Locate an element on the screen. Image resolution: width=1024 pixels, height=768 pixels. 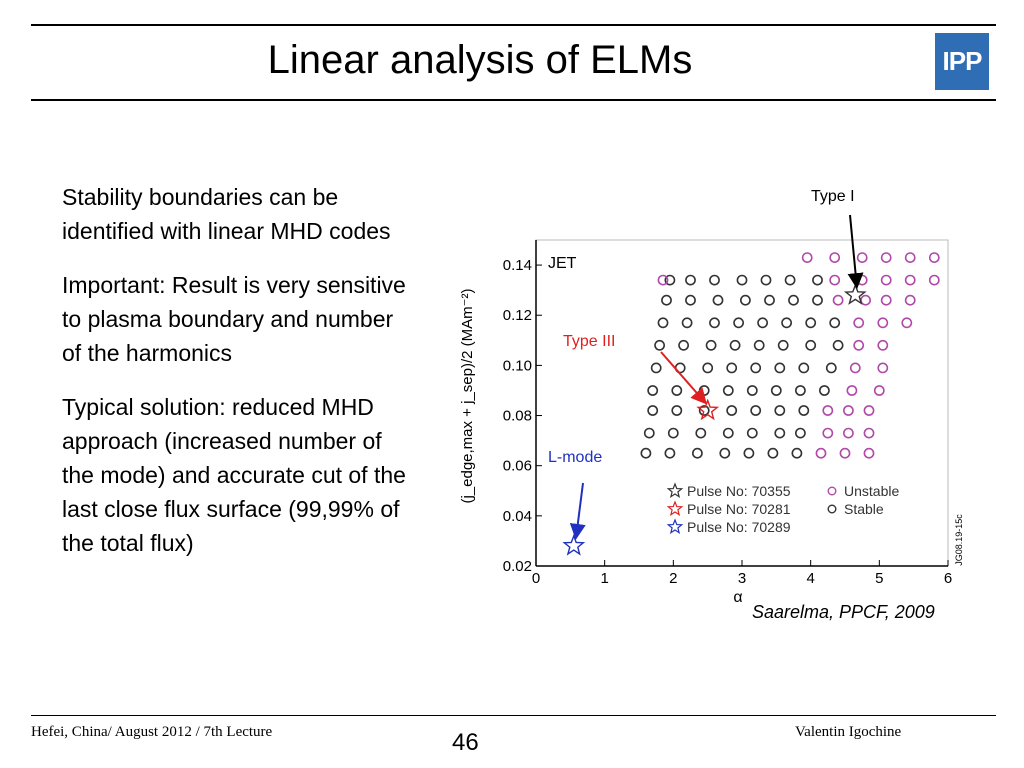
ipp-logo: IPP is located at coordinates (962, 61).